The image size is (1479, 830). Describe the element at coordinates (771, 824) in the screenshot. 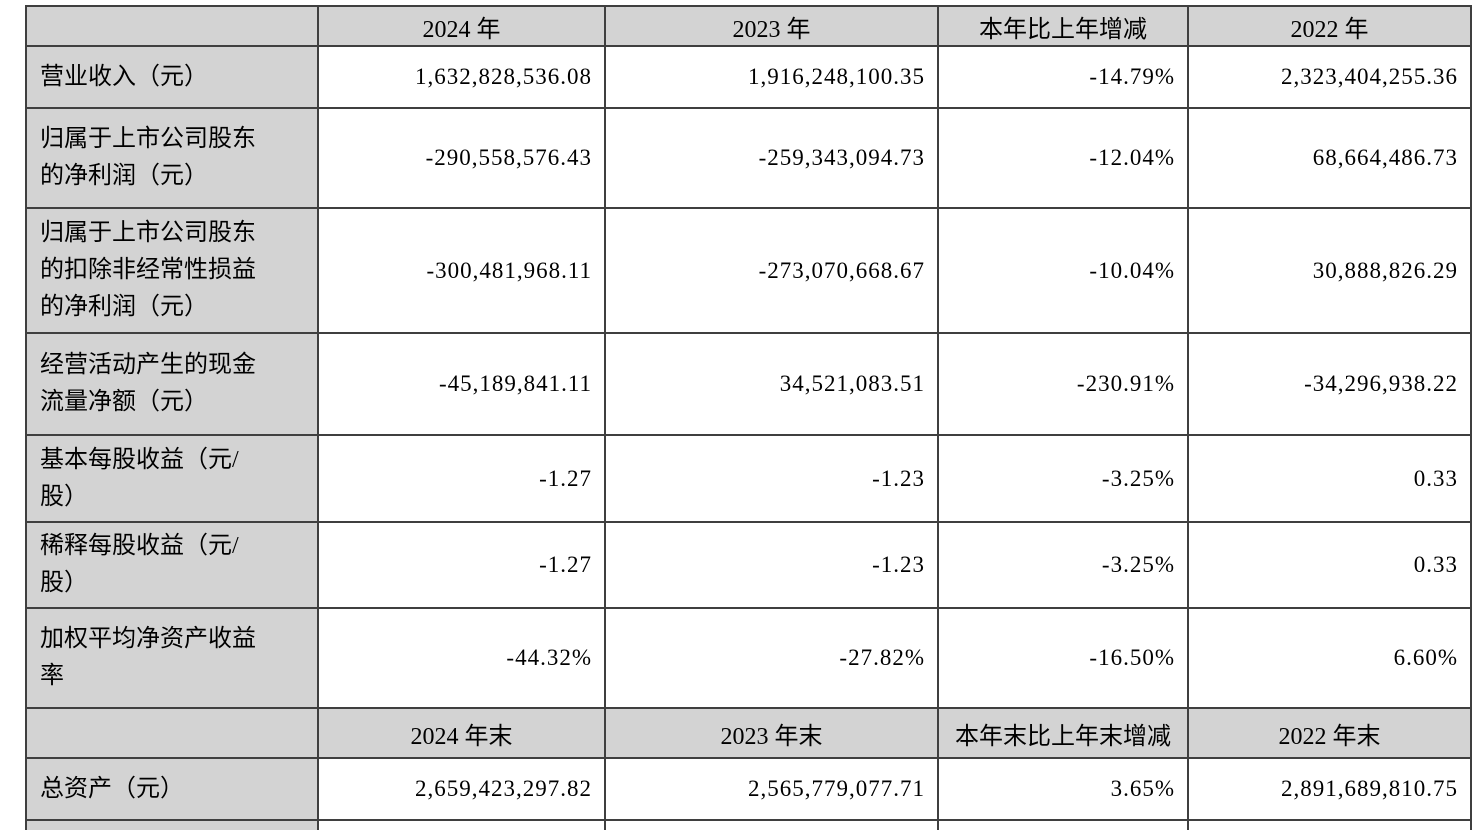

I see `value-2023: 823,305,342.35` at that location.